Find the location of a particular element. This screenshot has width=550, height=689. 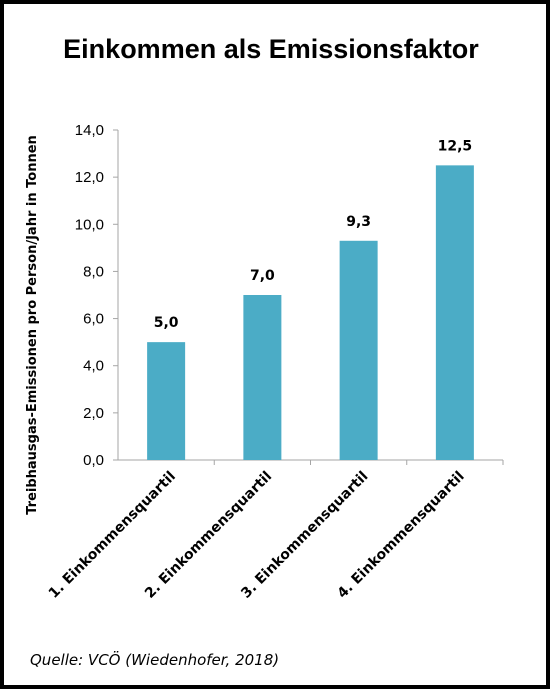

source-note: Quelle: VCÖ (Wiedenhofer, 2018) is located at coordinates (155, 660).